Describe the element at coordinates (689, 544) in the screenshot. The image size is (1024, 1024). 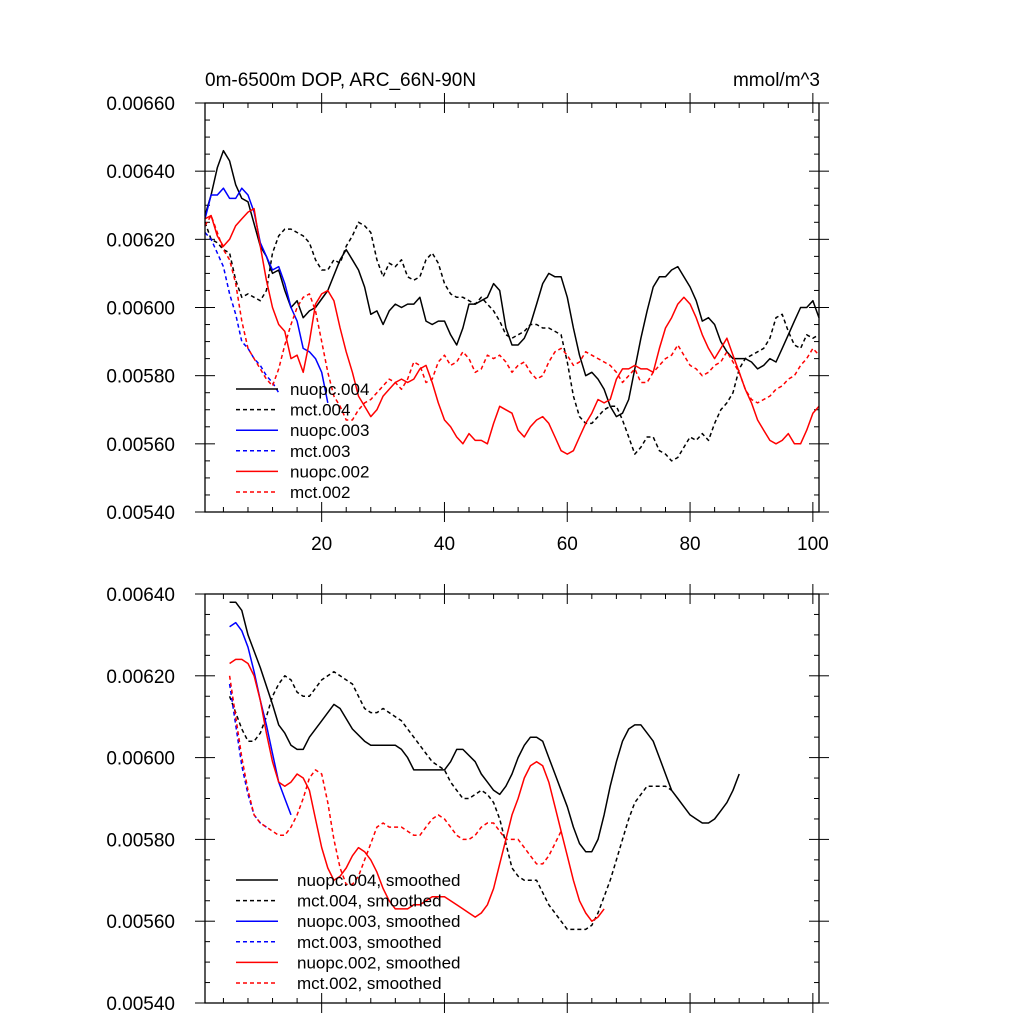
I see `x-tick-label: 80` at that location.